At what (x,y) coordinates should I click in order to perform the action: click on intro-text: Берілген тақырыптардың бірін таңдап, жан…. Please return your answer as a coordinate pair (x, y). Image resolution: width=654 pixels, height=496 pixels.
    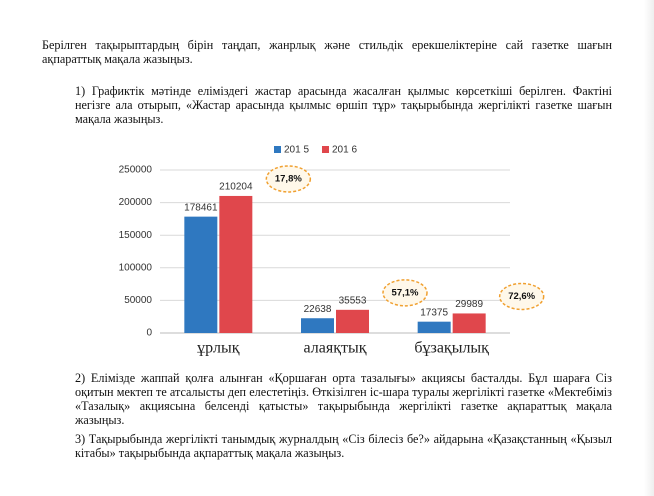
    Looking at the image, I should click on (327, 52).